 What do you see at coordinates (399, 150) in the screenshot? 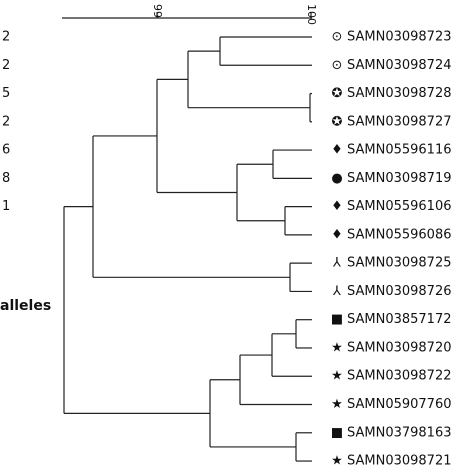
I see `leaf-label: SAMN05596116` at bounding box center [399, 150].